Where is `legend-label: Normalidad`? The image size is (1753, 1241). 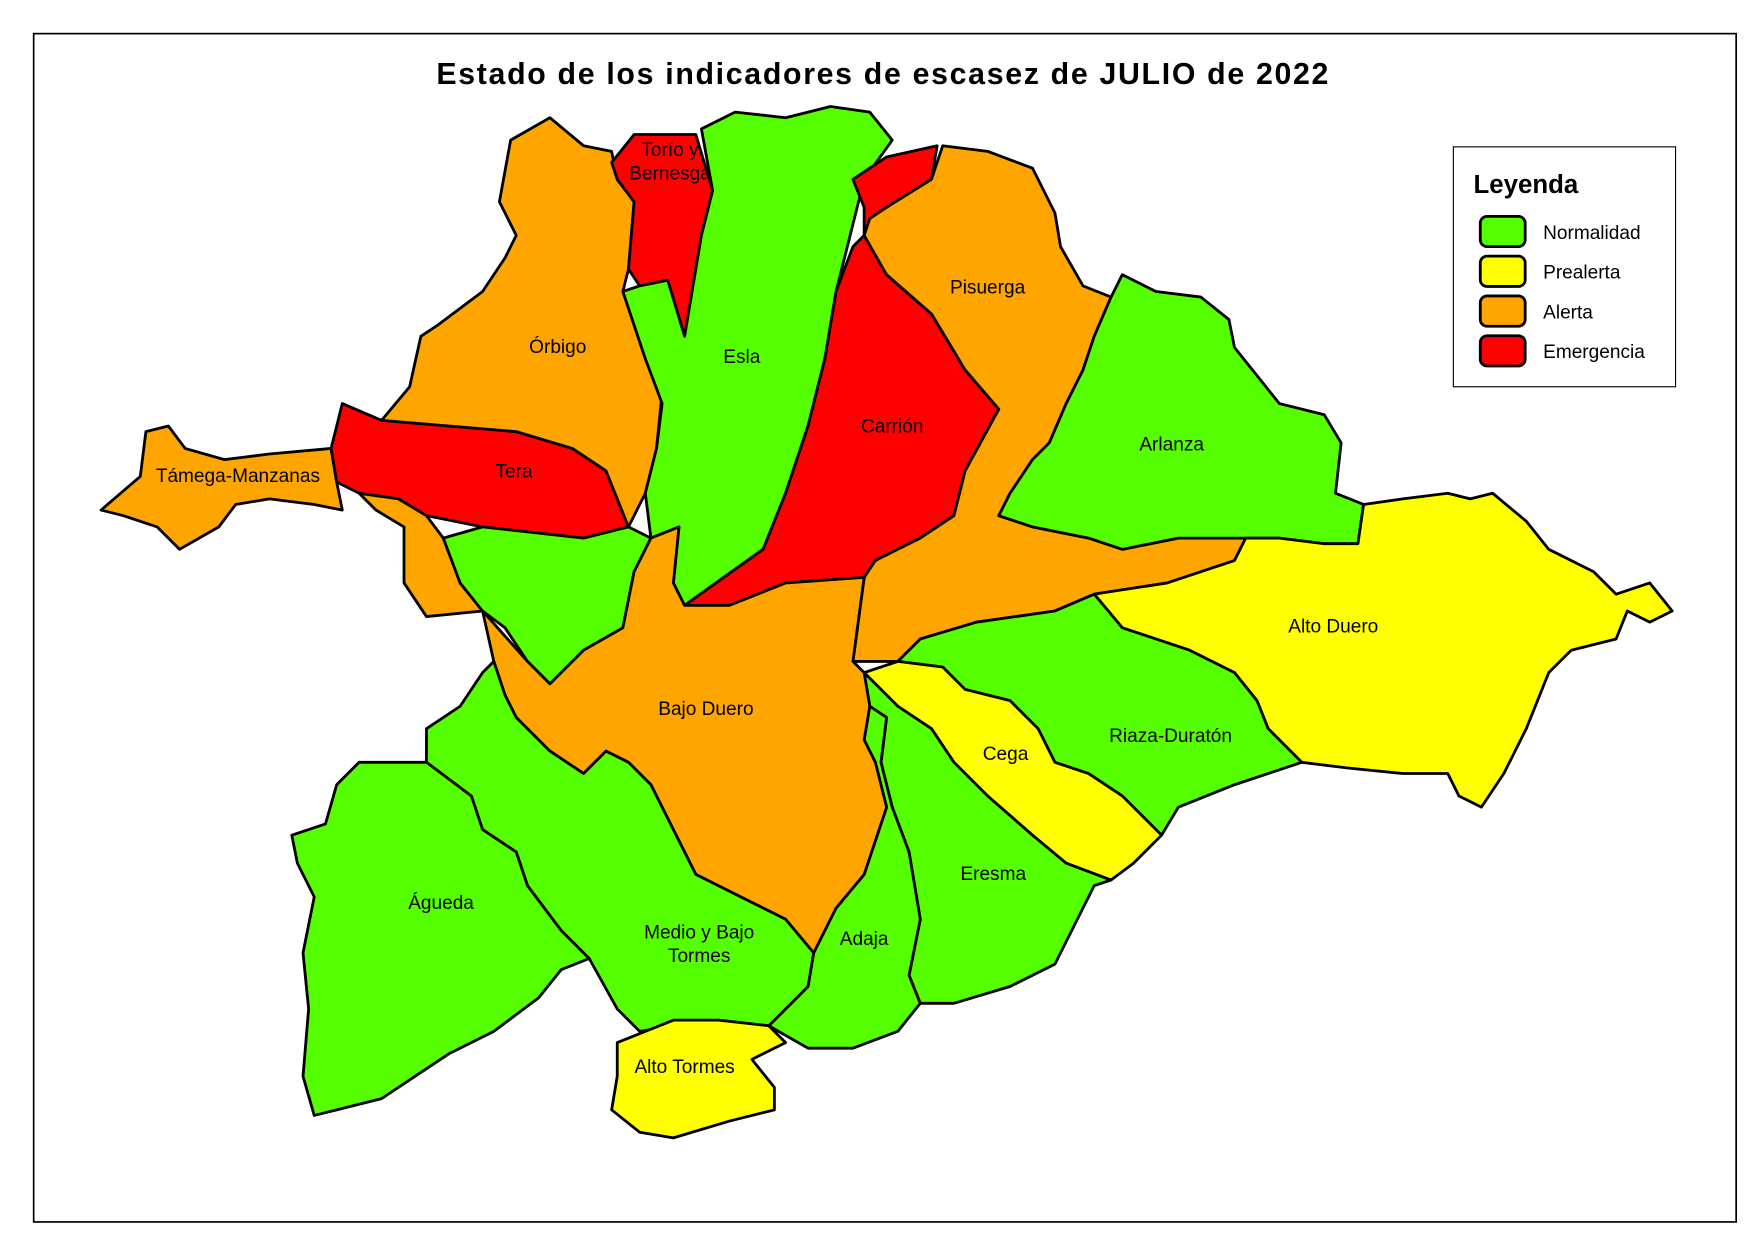
legend-label: Normalidad is located at coordinates (1591, 233).